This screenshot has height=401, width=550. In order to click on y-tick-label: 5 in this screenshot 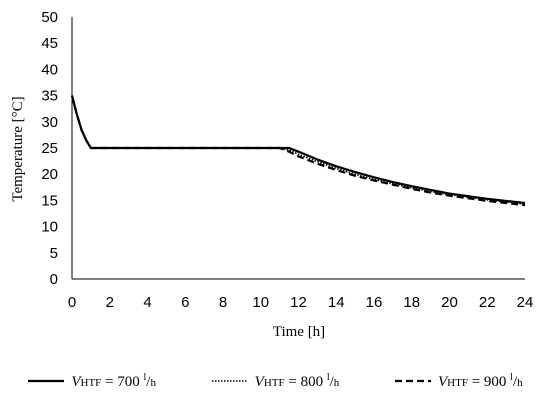, I will do `click(54, 253)`.